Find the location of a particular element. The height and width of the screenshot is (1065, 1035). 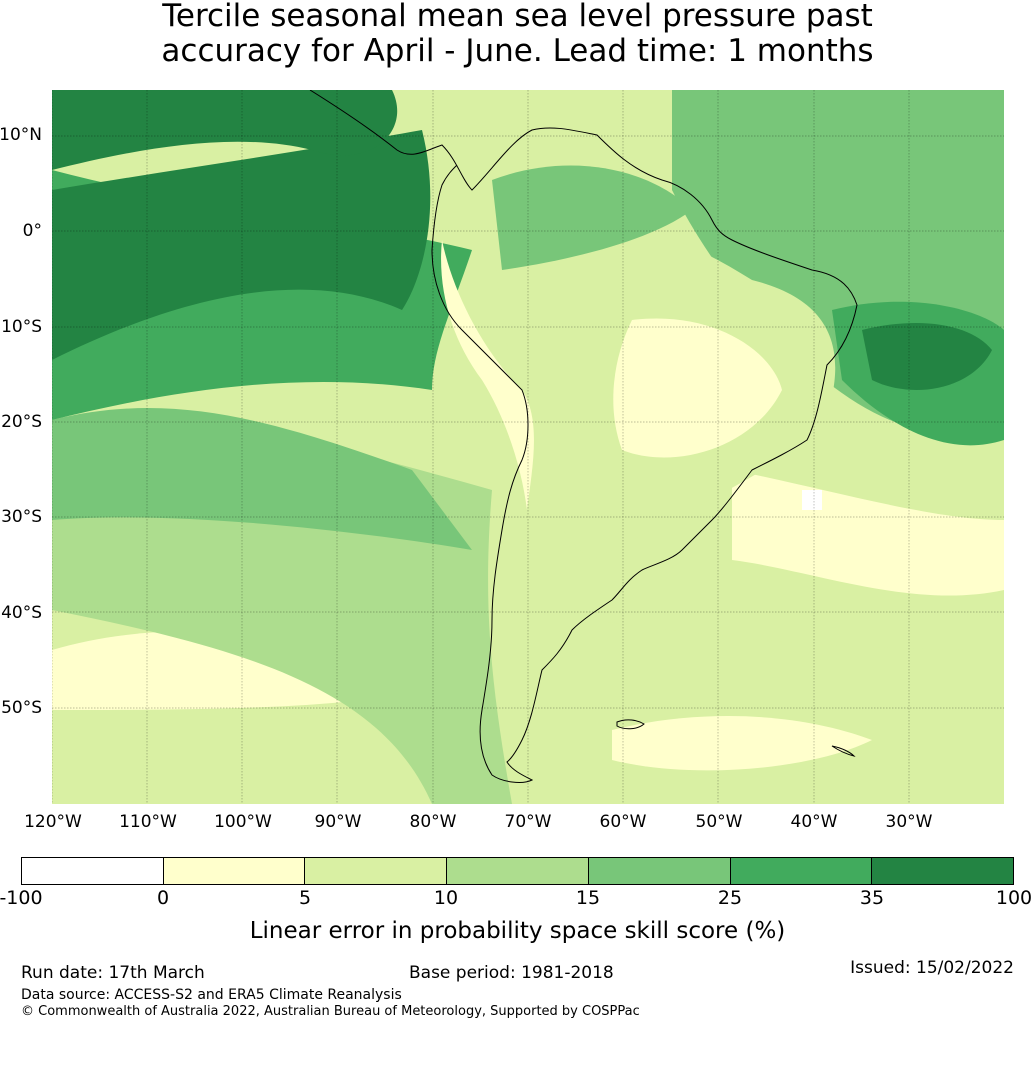

colorbar-tick: 0 is located at coordinates (163, 898).